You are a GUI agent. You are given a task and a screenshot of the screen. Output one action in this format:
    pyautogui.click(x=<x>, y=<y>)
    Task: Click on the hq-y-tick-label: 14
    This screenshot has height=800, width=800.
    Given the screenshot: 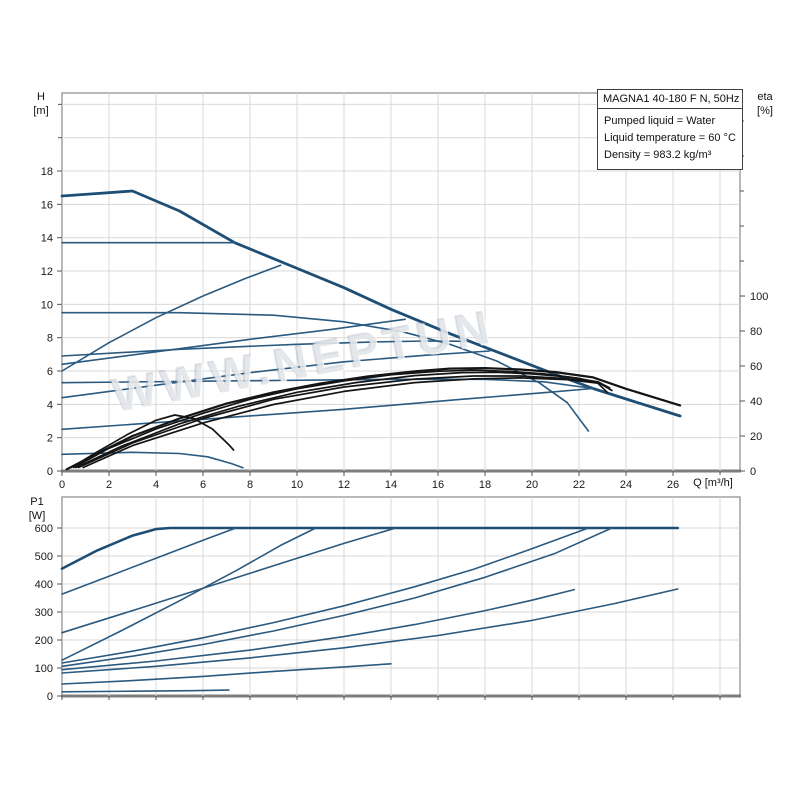 What is the action you would take?
    pyautogui.click(x=47, y=239)
    